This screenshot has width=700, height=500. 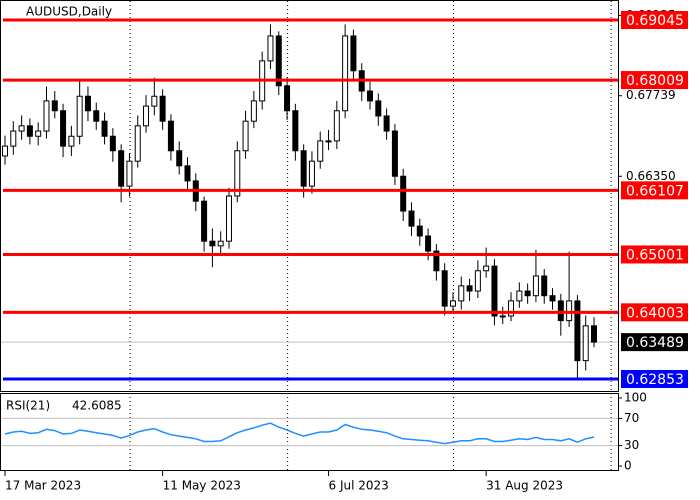 What do you see at coordinates (69, 12) in the screenshot?
I see `chart-title: AUDUSD,Daily` at bounding box center [69, 12].